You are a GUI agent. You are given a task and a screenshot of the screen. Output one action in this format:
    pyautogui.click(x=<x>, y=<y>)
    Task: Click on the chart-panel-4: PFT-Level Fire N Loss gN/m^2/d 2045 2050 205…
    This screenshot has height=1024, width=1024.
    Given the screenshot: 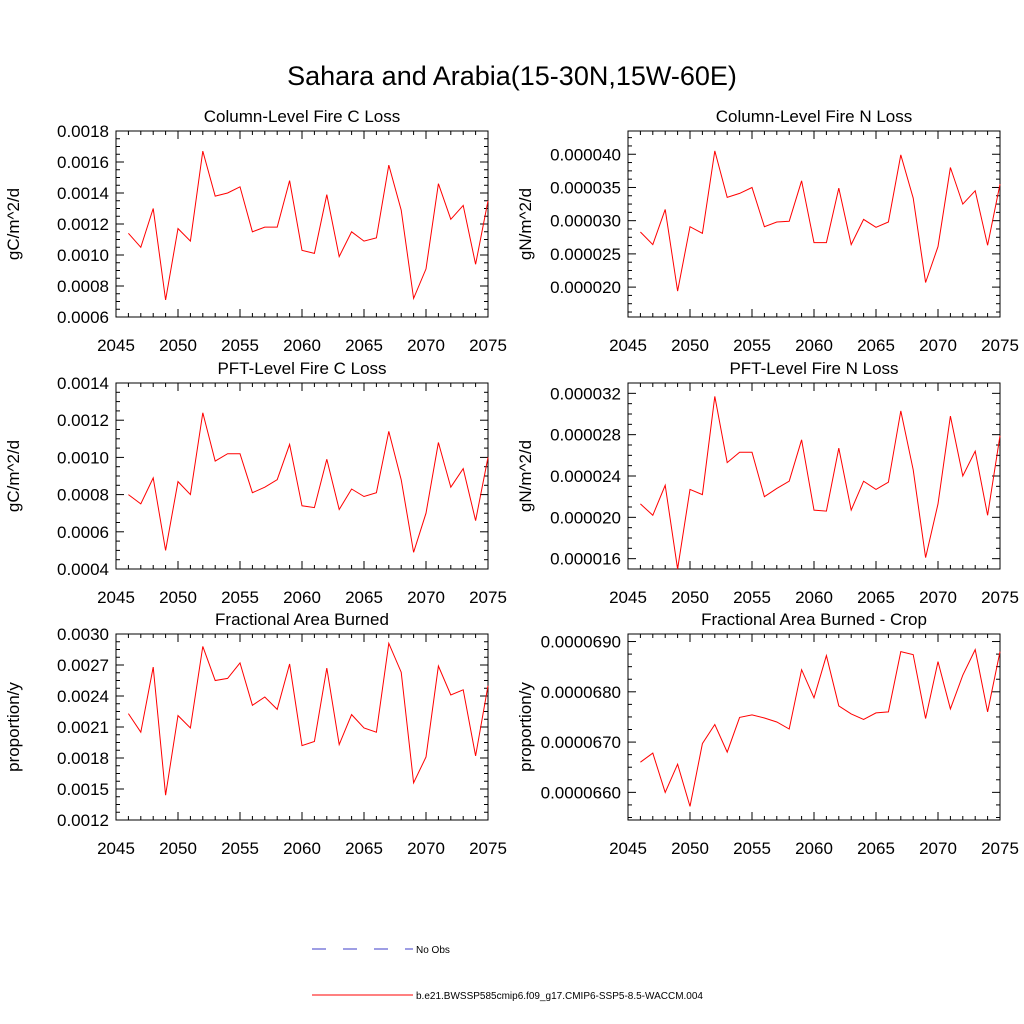 What is the action you would take?
    pyautogui.click(x=767, y=483)
    